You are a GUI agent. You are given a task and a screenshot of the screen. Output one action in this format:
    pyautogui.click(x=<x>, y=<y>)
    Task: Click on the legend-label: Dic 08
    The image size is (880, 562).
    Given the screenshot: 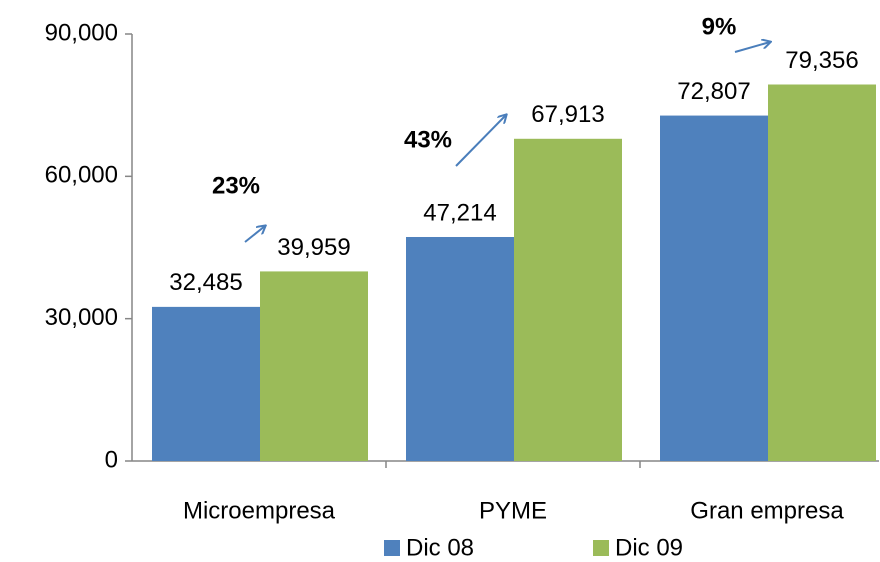 What is the action you would take?
    pyautogui.click(x=440, y=547)
    